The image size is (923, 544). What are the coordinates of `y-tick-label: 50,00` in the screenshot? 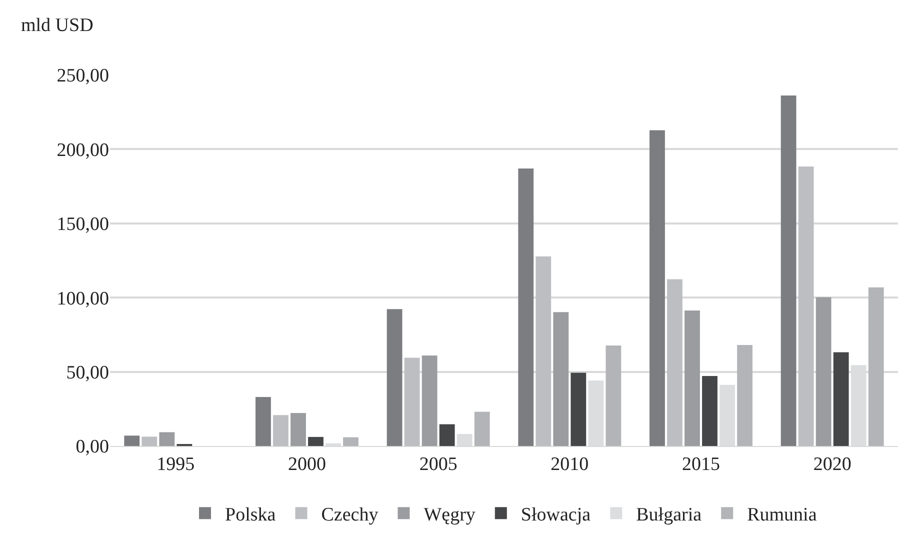 It's located at (87, 373).